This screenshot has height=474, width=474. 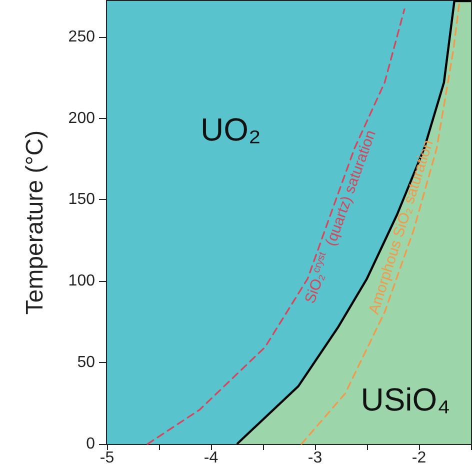 What do you see at coordinates (315, 458) in the screenshot?
I see `x-tick-label: -3` at bounding box center [315, 458].